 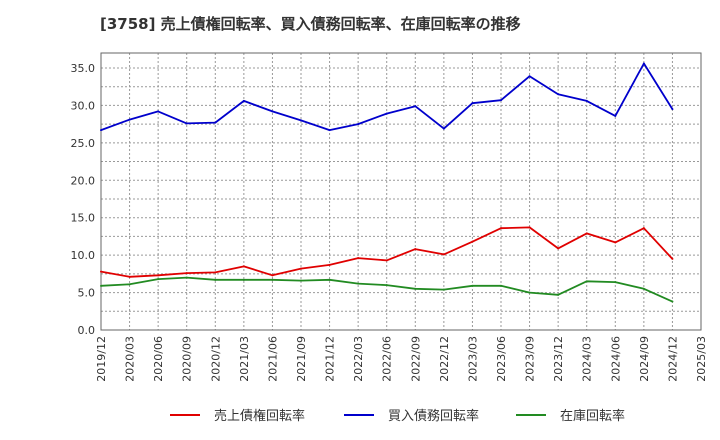 I want to click on x-tick-label: 2022/06, so click(x=387, y=359).